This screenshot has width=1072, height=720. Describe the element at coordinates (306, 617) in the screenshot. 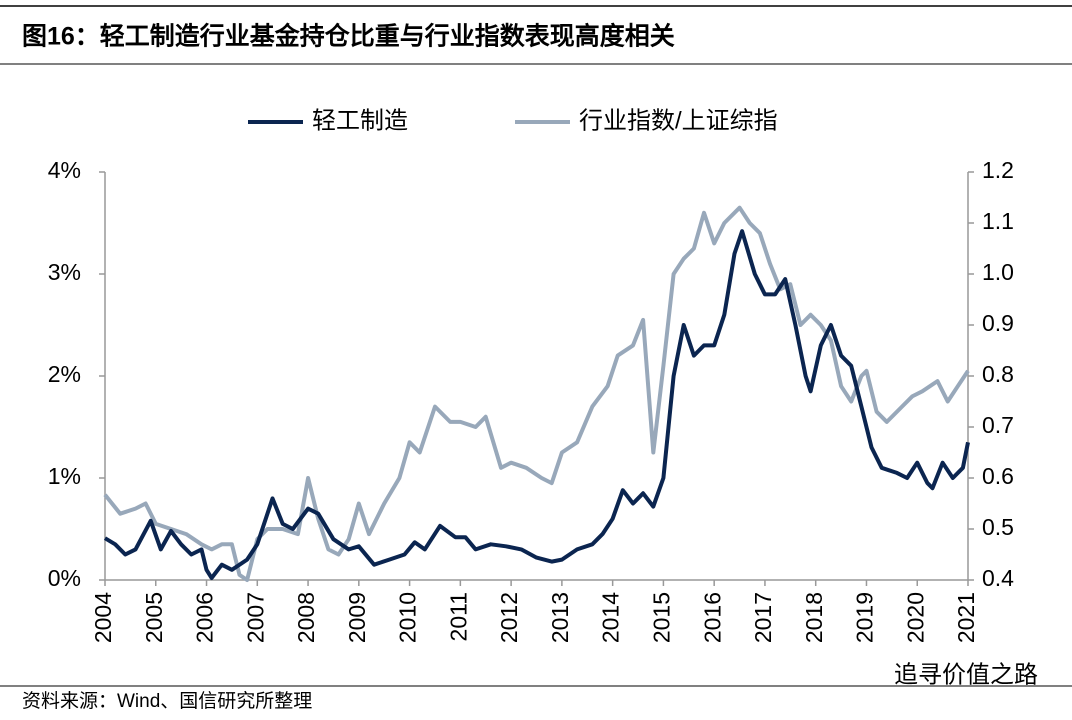

I see `x-tick-label: 2008` at that location.